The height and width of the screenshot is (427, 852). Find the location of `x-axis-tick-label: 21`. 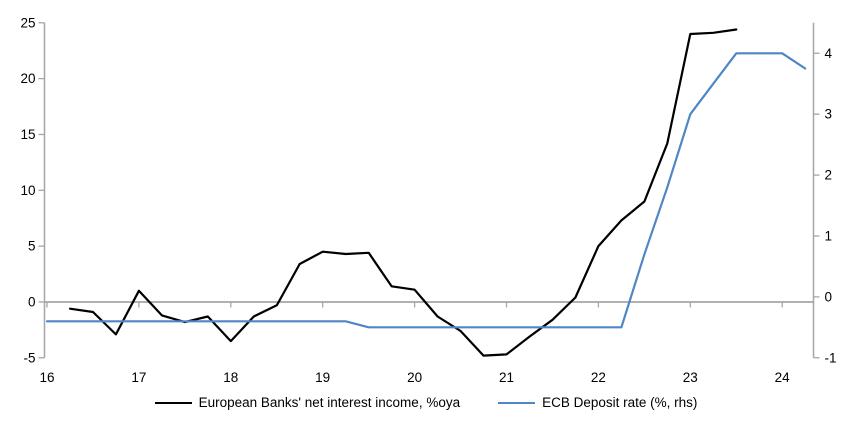

x-axis-tick-label: 21 is located at coordinates (506, 377).